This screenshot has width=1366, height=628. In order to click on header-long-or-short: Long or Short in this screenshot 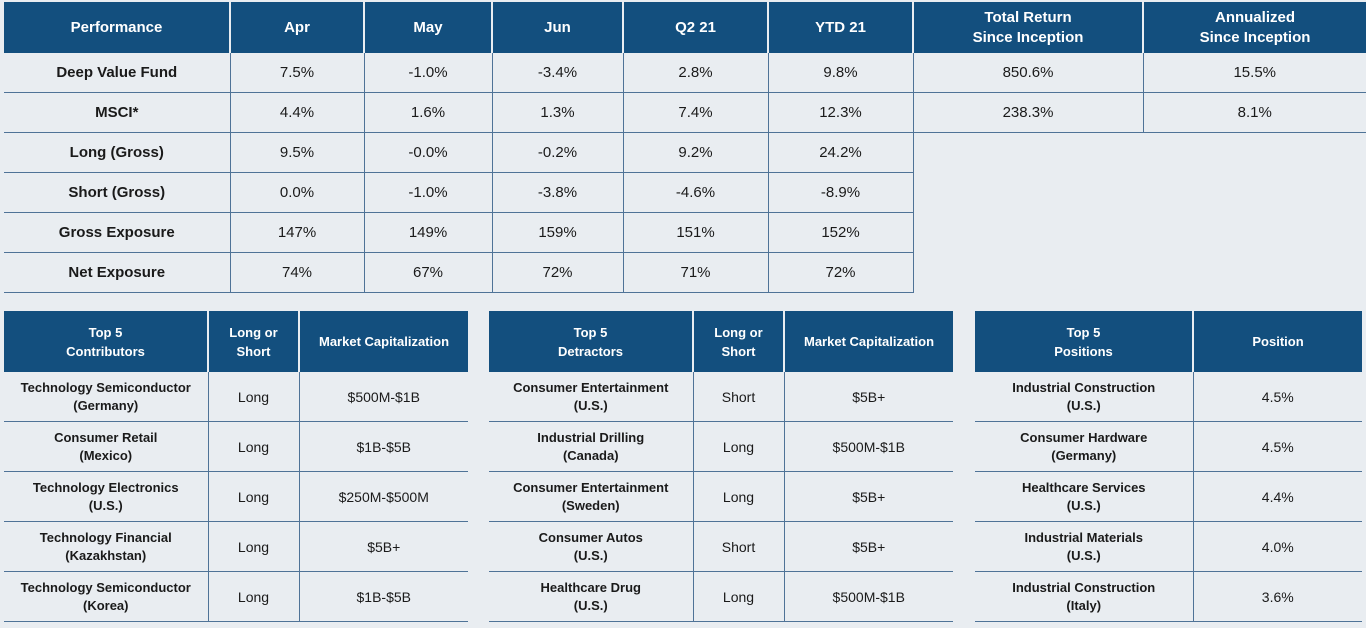, I will do `click(254, 341)`.